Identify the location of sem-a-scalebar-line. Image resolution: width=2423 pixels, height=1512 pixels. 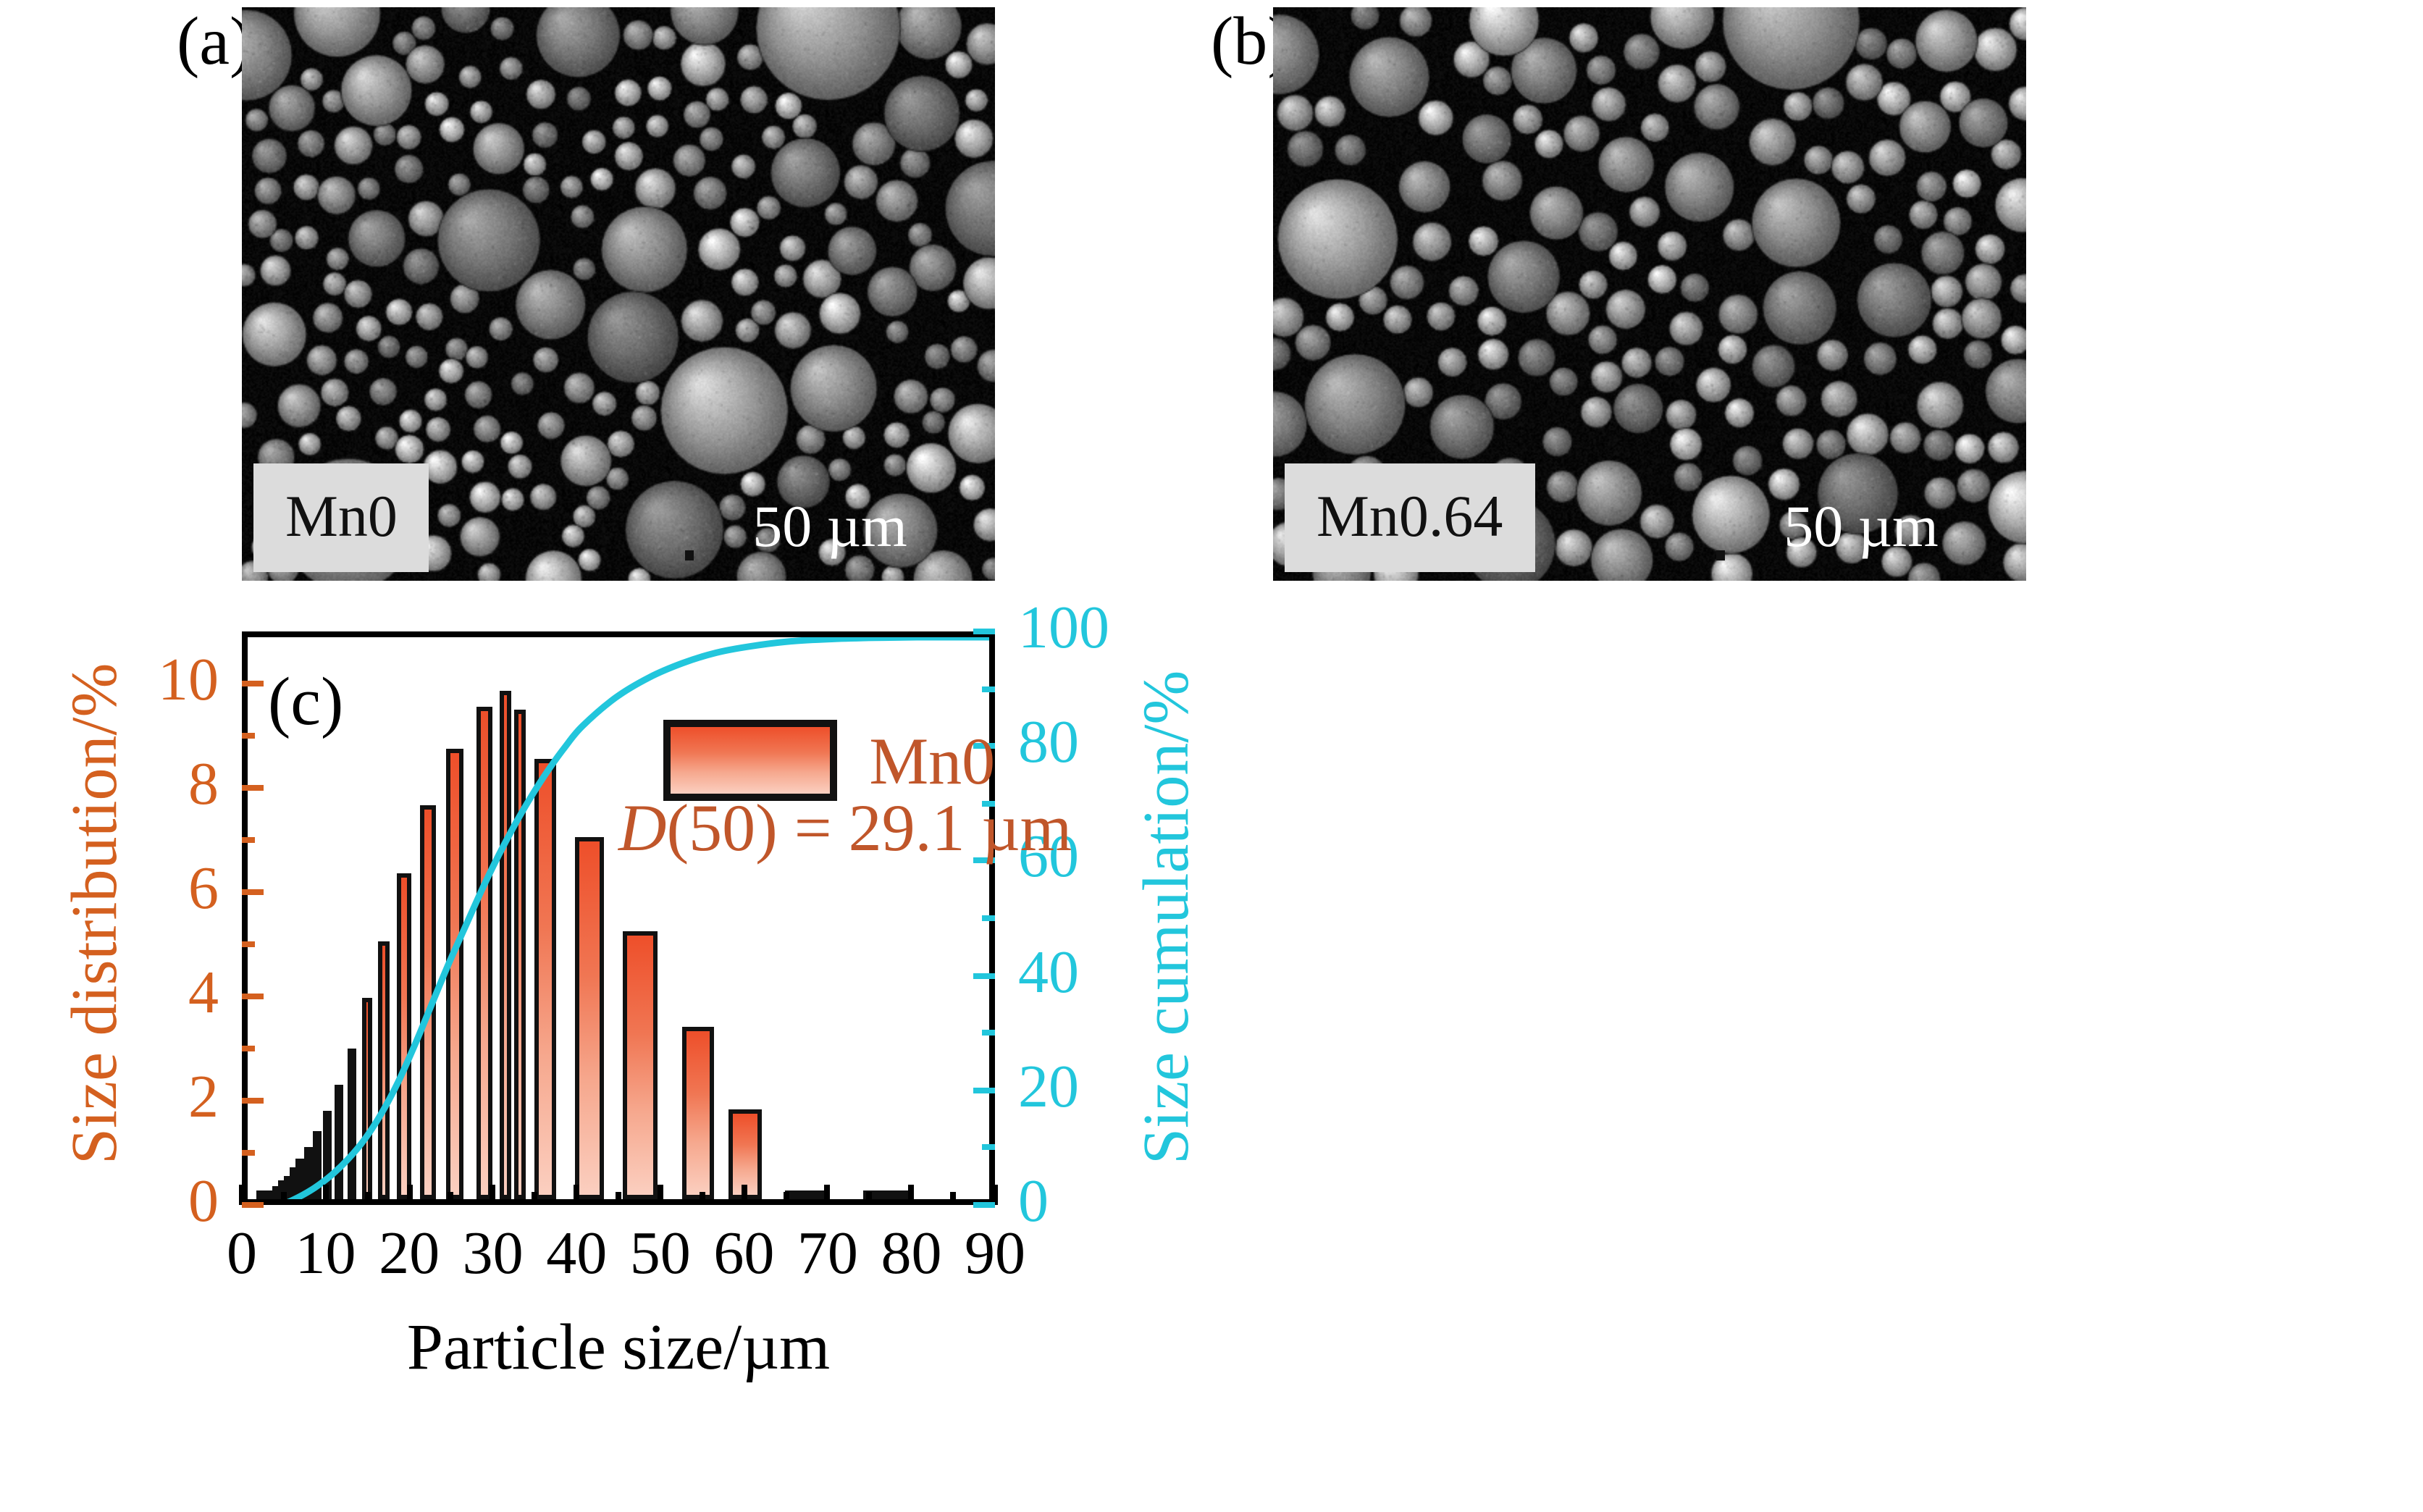
(689, 555).